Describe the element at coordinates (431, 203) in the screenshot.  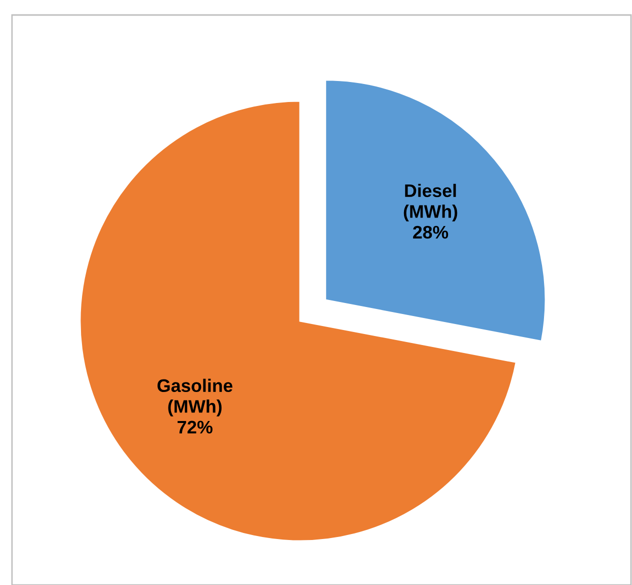
I see `slice-label: Diesel (MWh)` at that location.